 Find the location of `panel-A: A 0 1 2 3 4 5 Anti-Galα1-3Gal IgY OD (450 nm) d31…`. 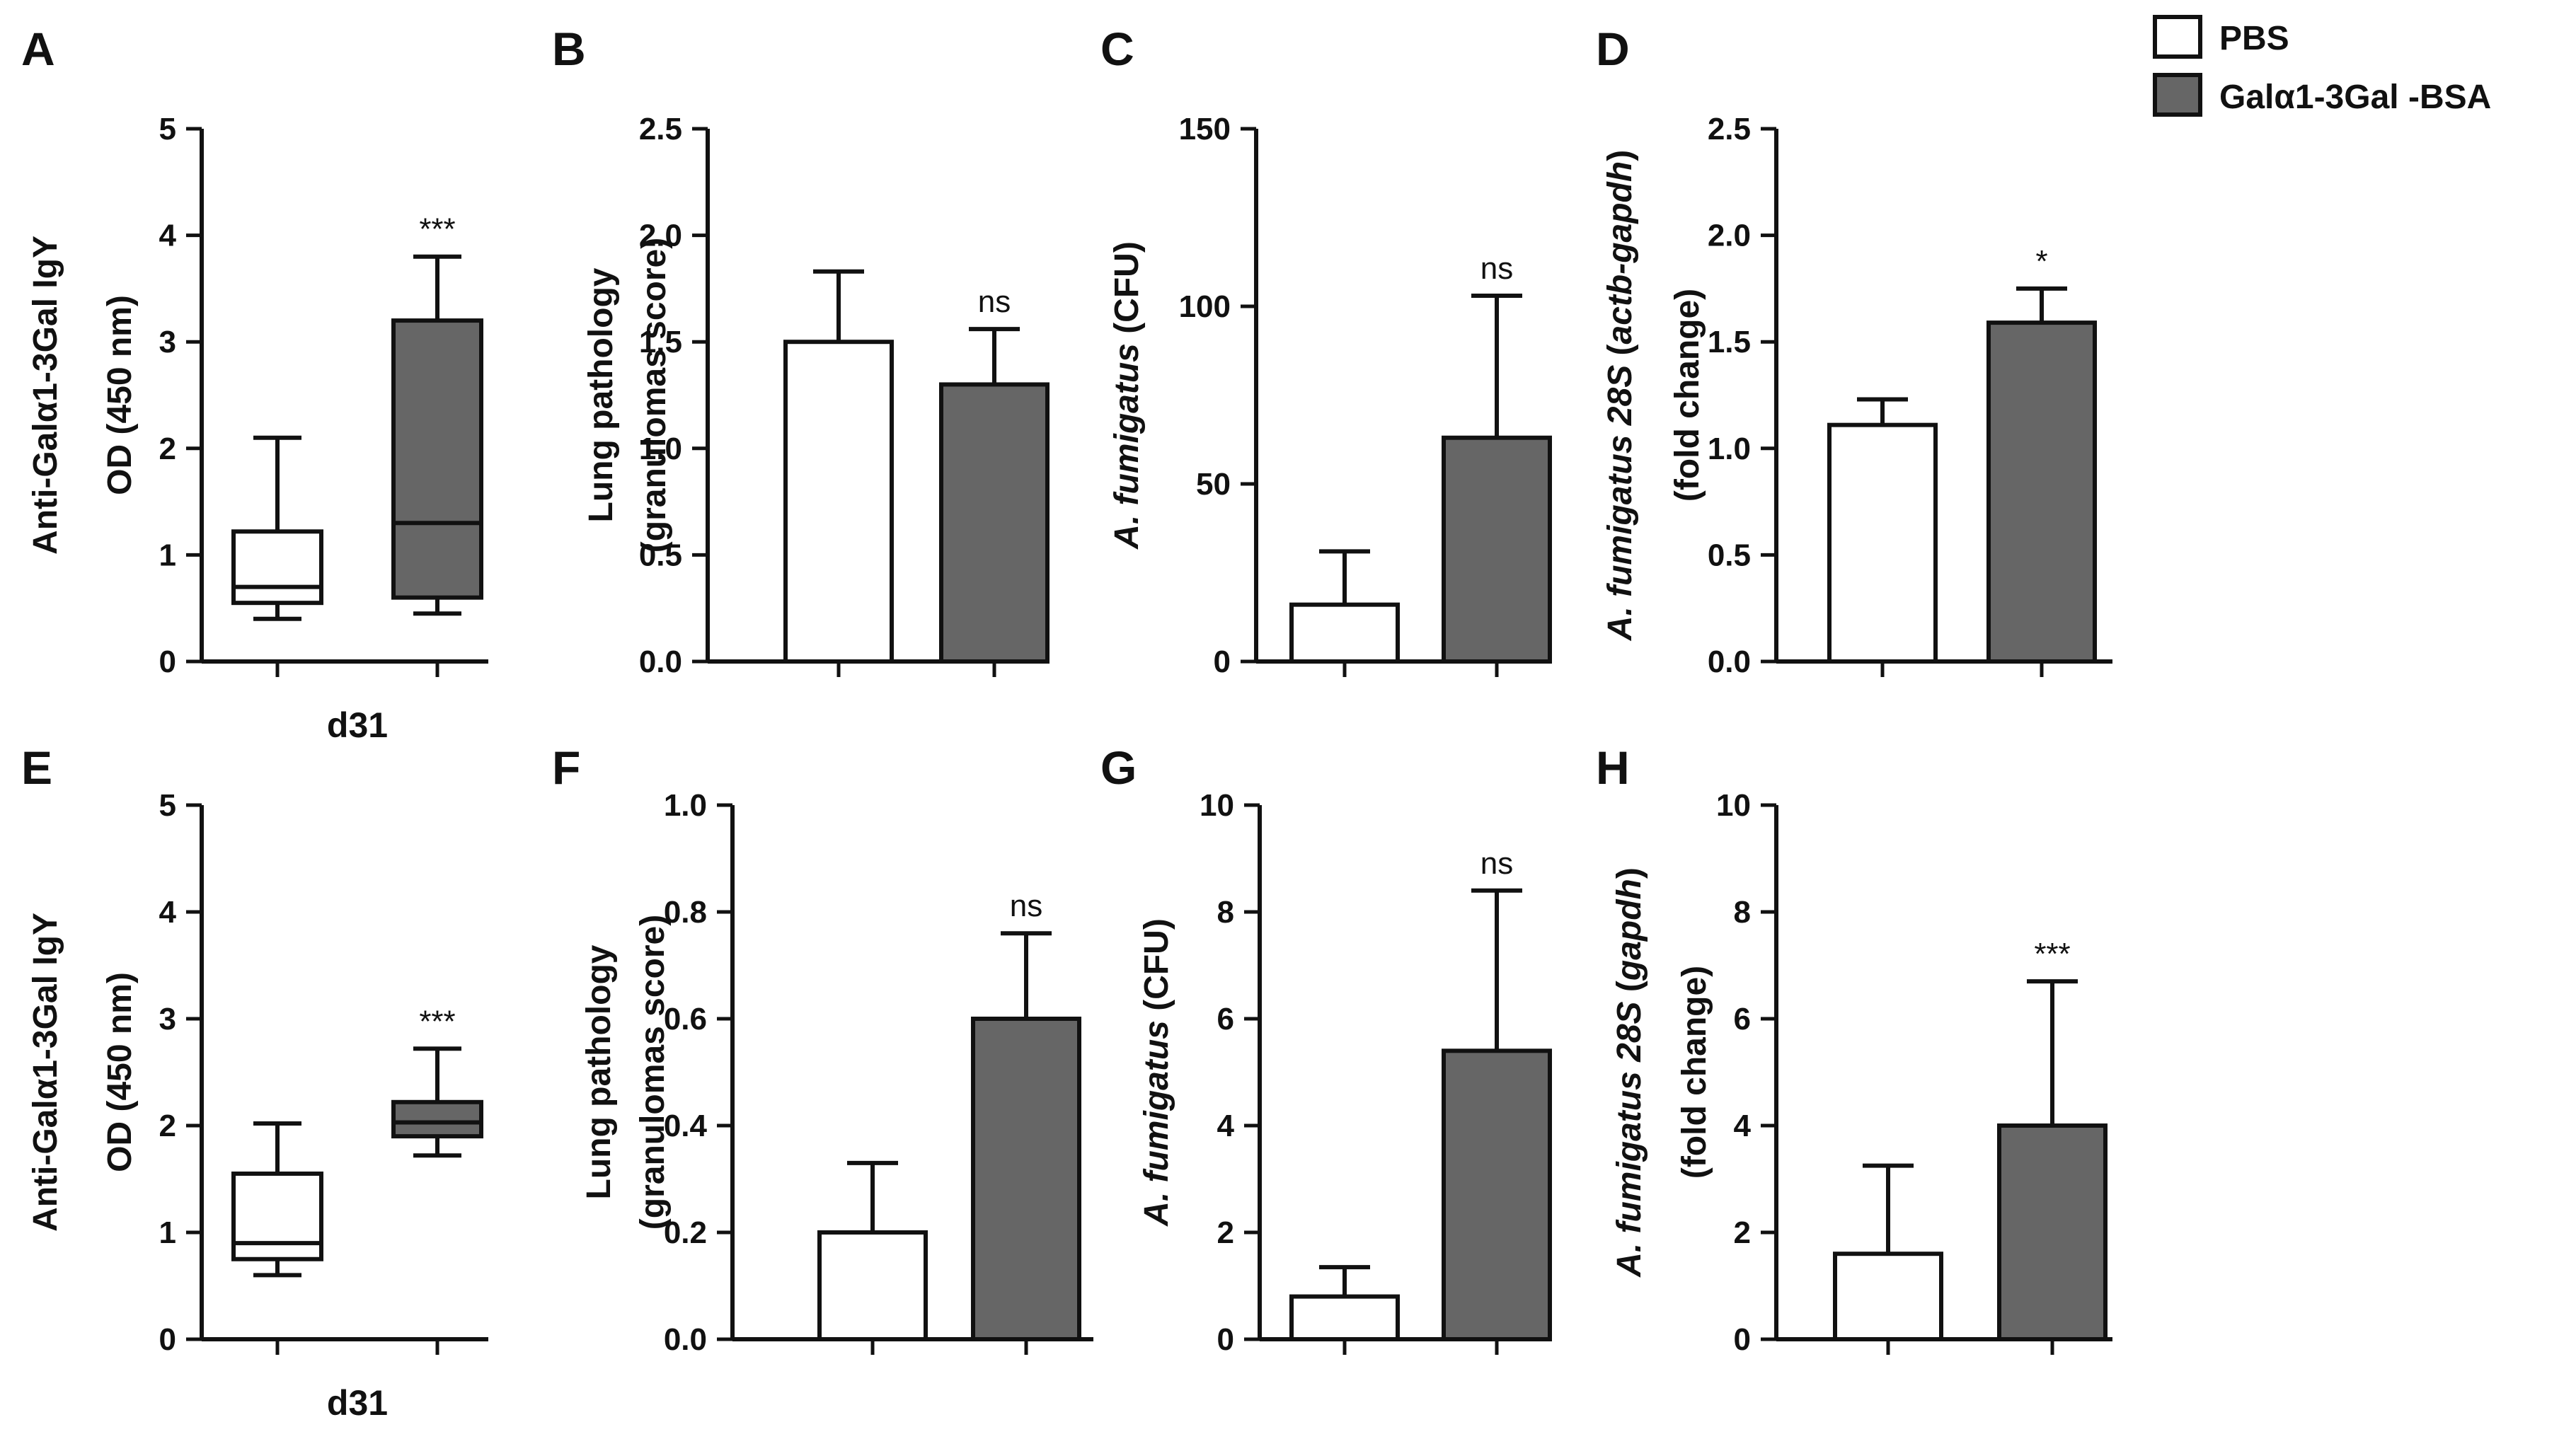

panel-A: A 0 1 2 3 4 5 Anti-Galα1-3Gal IgY OD (450 nm) d31… is located at coordinates (255, 384).